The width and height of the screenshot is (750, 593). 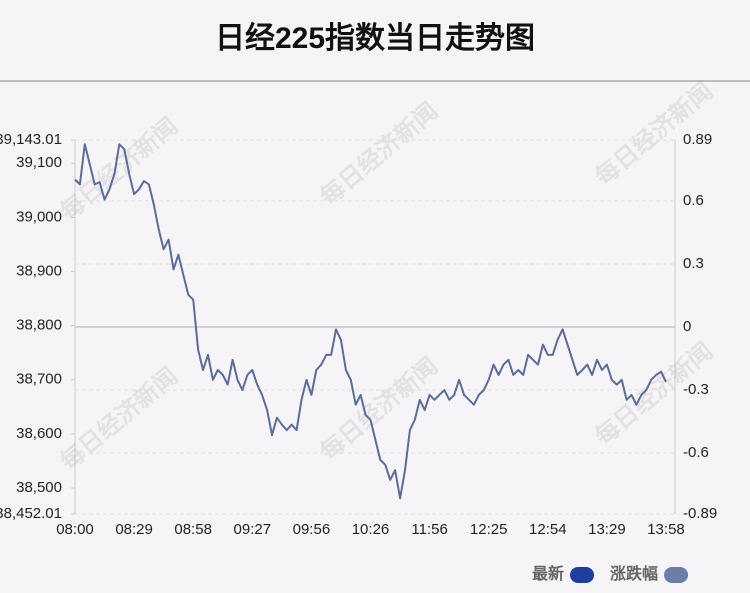 I want to click on x-tick-label: 08:00, so click(x=75, y=529).